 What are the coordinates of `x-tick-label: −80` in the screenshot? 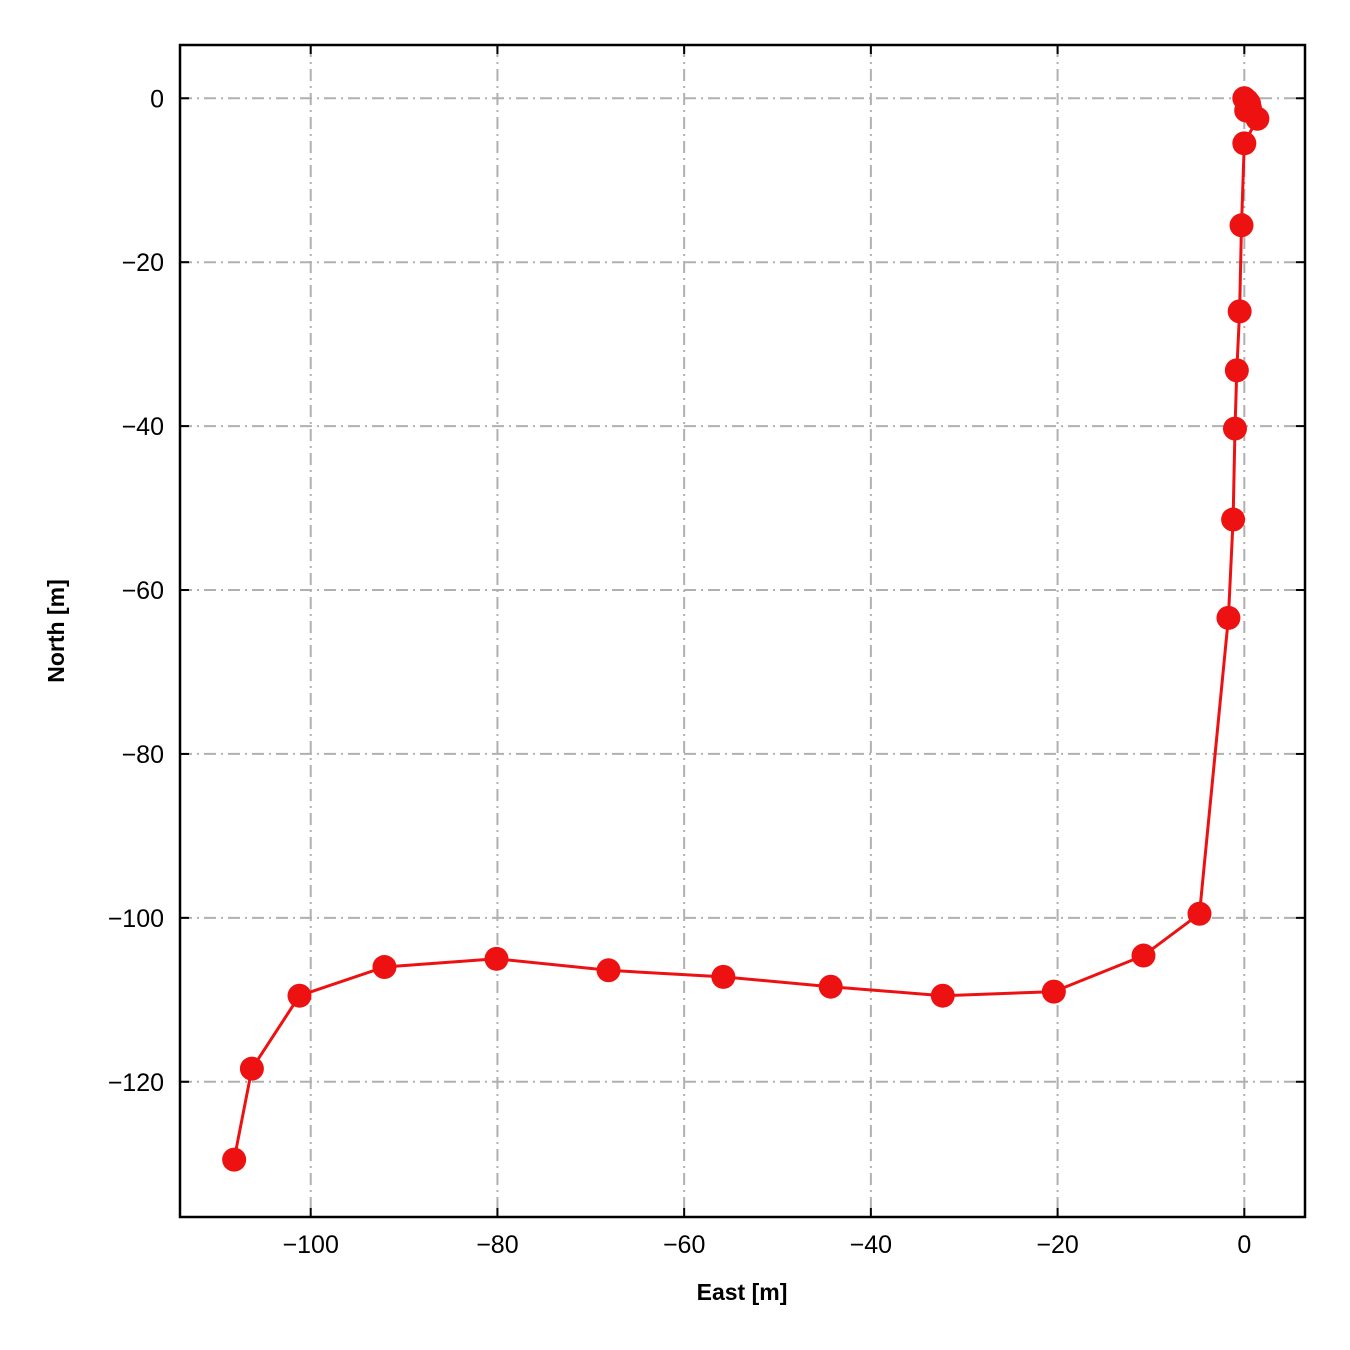 It's located at (497, 1245).